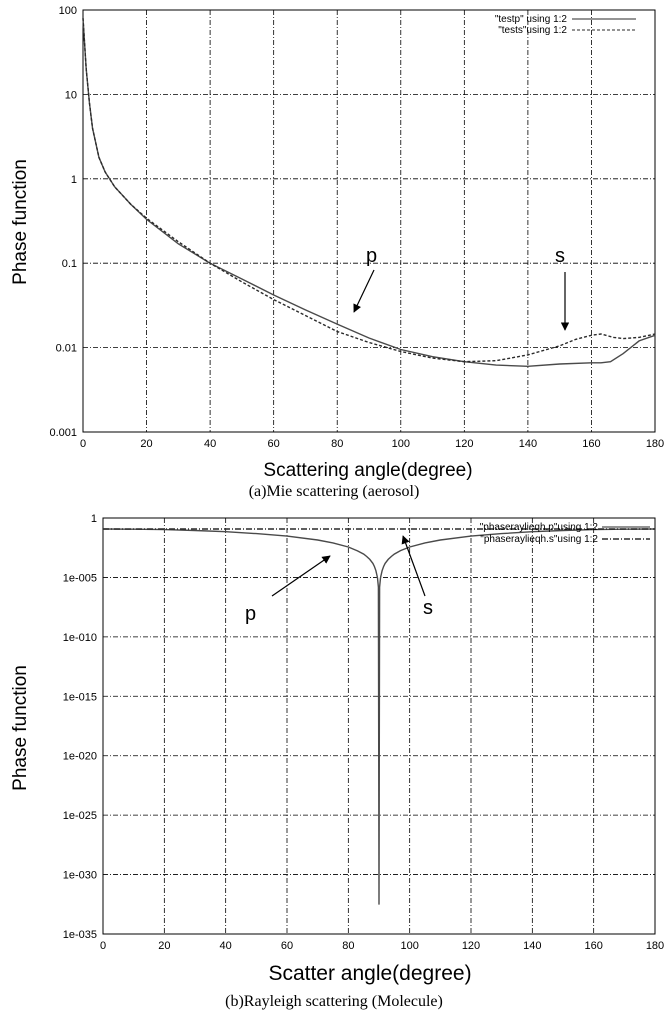 The image size is (669, 1016). What do you see at coordinates (80, 697) in the screenshot?
I see `chart-b-y-tick-label: 1e-015` at bounding box center [80, 697].